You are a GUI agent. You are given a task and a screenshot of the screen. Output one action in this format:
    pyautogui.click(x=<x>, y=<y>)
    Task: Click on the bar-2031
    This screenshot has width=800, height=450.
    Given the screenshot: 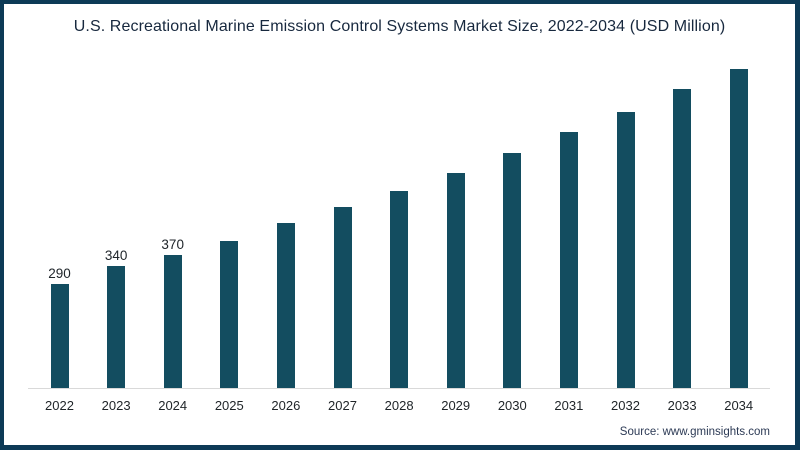 What is the action you would take?
    pyautogui.click(x=568, y=259)
    